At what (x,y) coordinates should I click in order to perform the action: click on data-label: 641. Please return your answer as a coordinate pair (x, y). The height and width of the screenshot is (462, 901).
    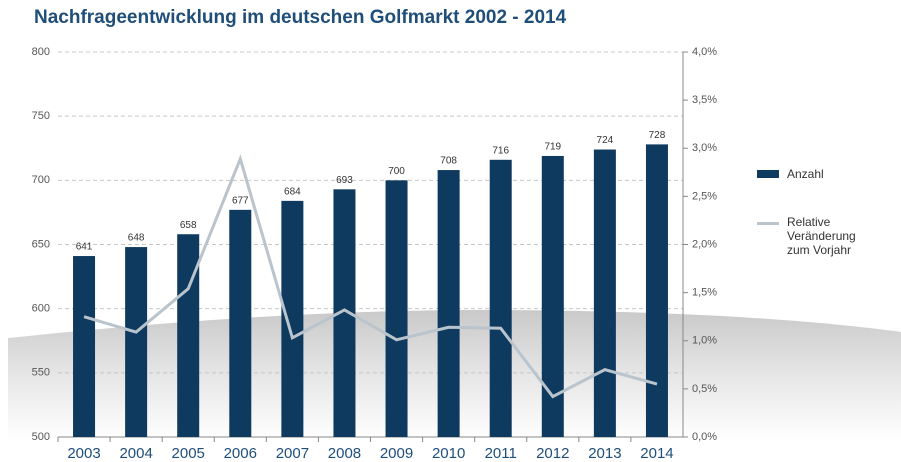
    Looking at the image, I should click on (84, 247).